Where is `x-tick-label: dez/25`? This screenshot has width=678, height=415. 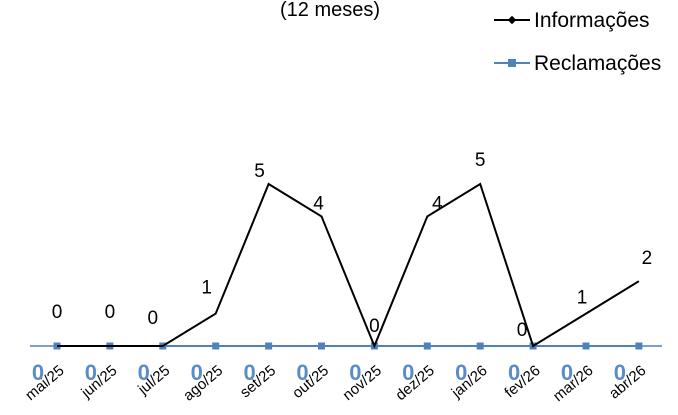 x-tick-label: dez/25 is located at coordinates (414, 383).